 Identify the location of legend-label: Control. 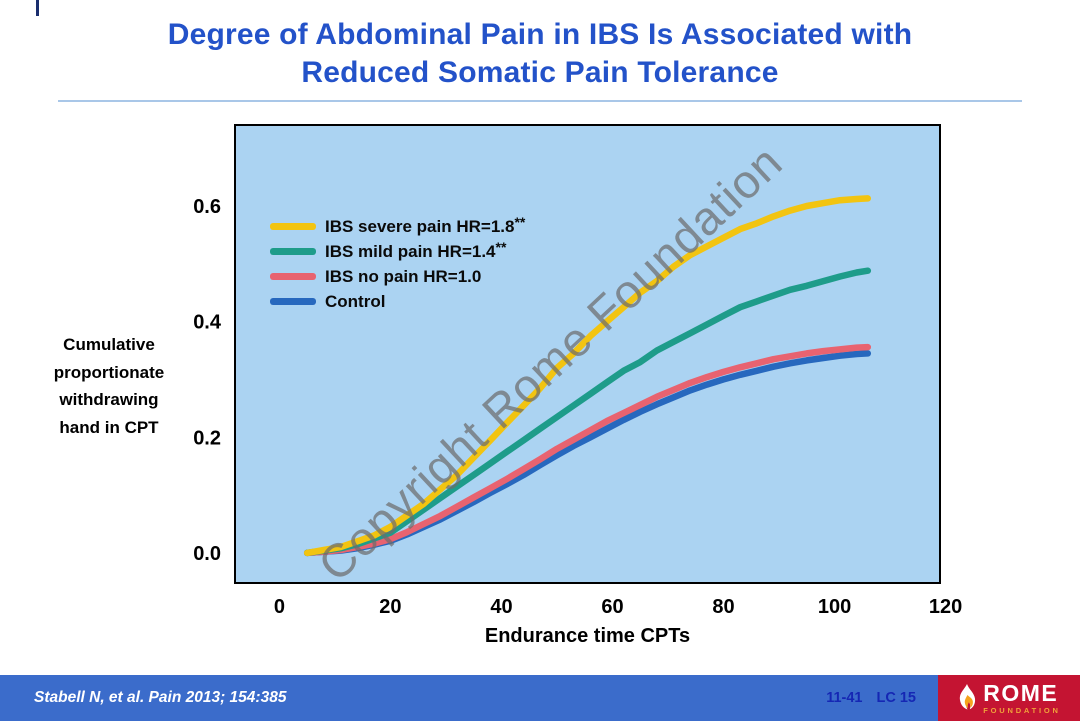
(355, 301).